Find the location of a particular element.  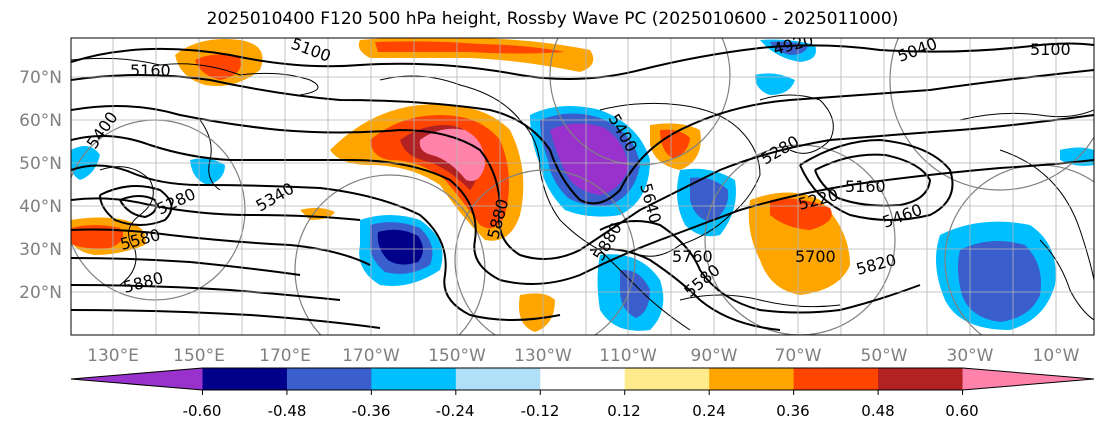

lat-label: 20°N is located at coordinates (40, 293).